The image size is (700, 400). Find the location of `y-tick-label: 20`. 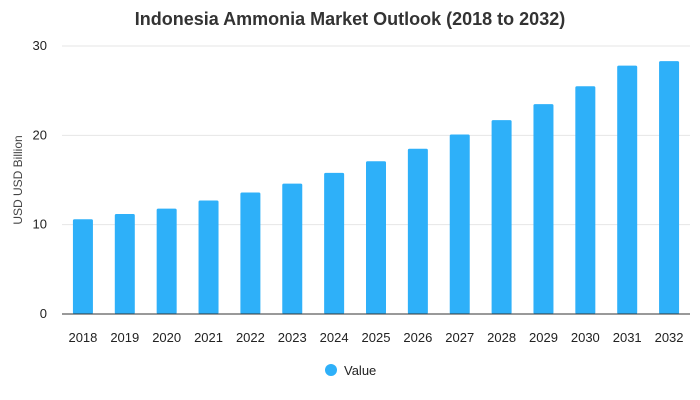

y-tick-label: 20 is located at coordinates (40, 134).